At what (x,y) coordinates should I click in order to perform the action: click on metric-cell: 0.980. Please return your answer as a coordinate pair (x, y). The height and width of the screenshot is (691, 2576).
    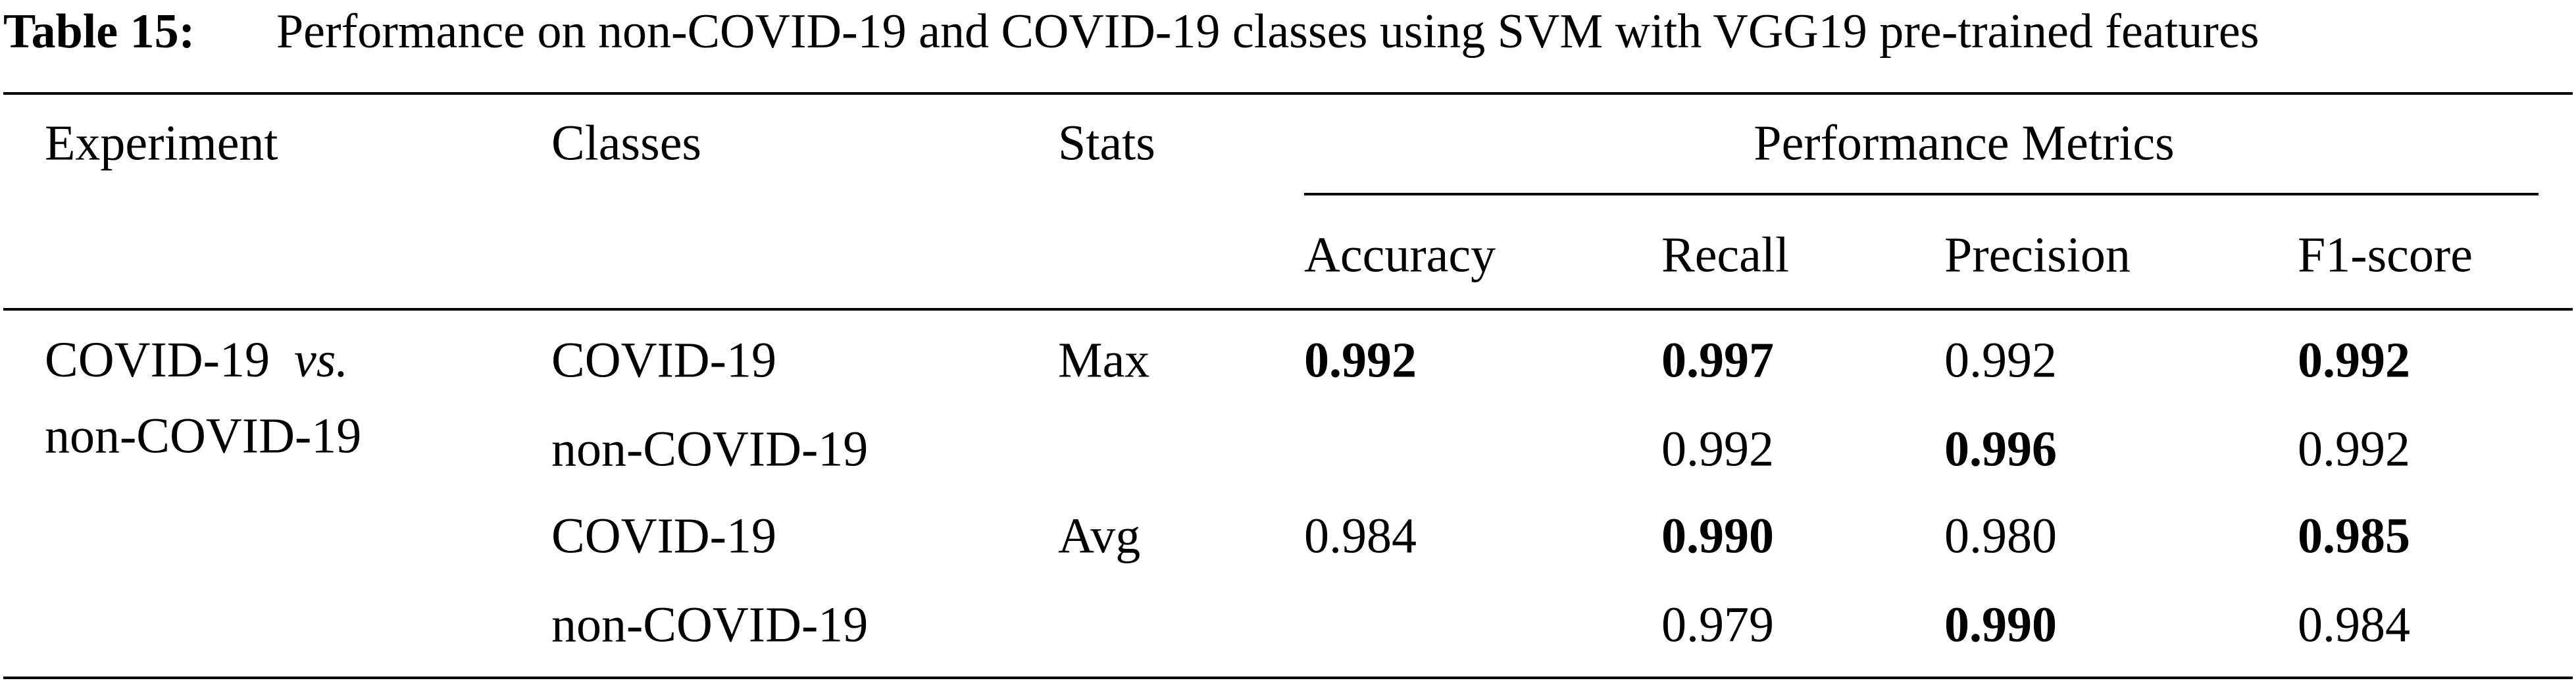
    Looking at the image, I should click on (2000, 535).